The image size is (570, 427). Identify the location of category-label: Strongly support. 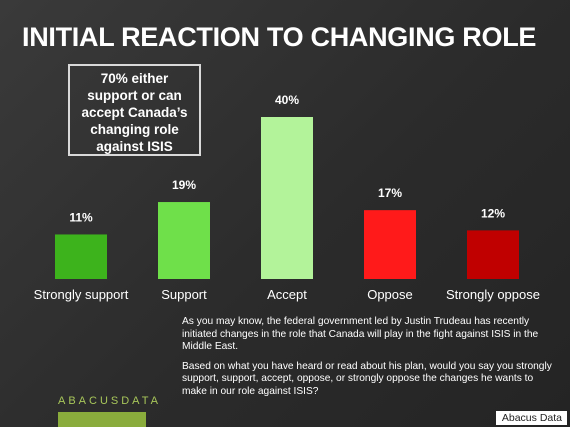
(81, 294).